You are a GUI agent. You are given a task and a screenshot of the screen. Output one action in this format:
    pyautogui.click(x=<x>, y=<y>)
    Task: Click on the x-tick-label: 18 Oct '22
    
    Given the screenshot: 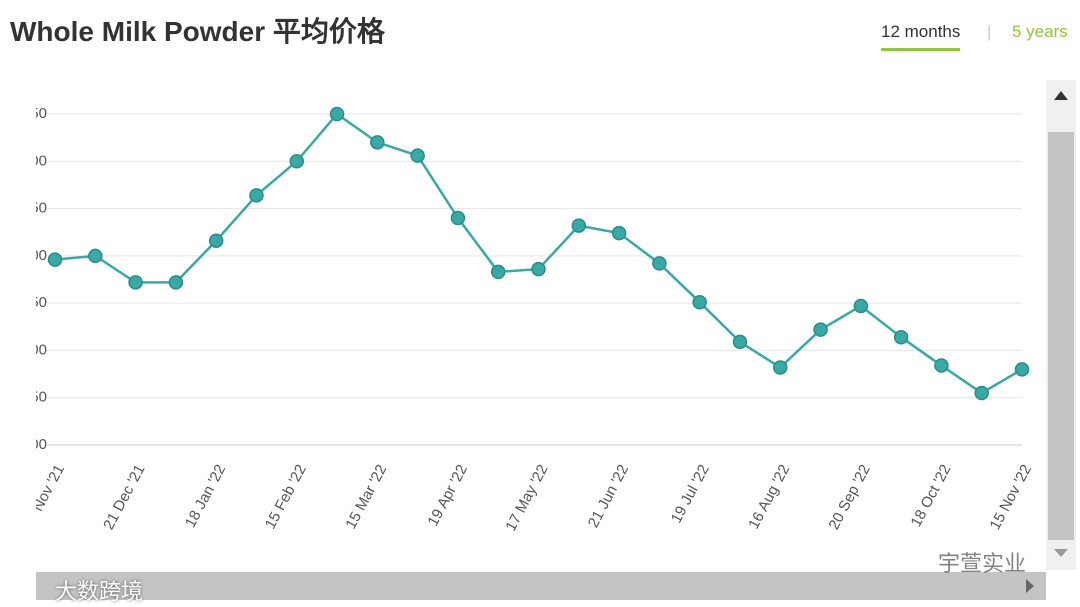 What is the action you would take?
    pyautogui.click(x=931, y=496)
    